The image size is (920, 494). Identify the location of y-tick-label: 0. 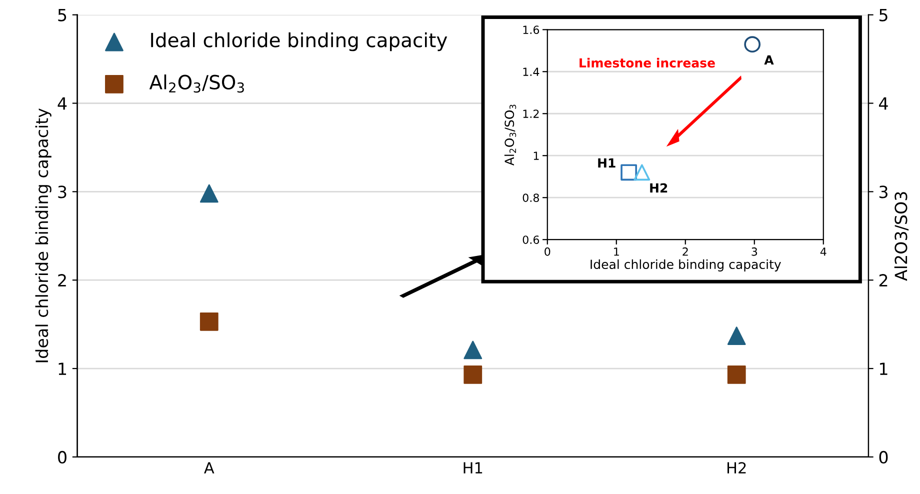
(62, 457).